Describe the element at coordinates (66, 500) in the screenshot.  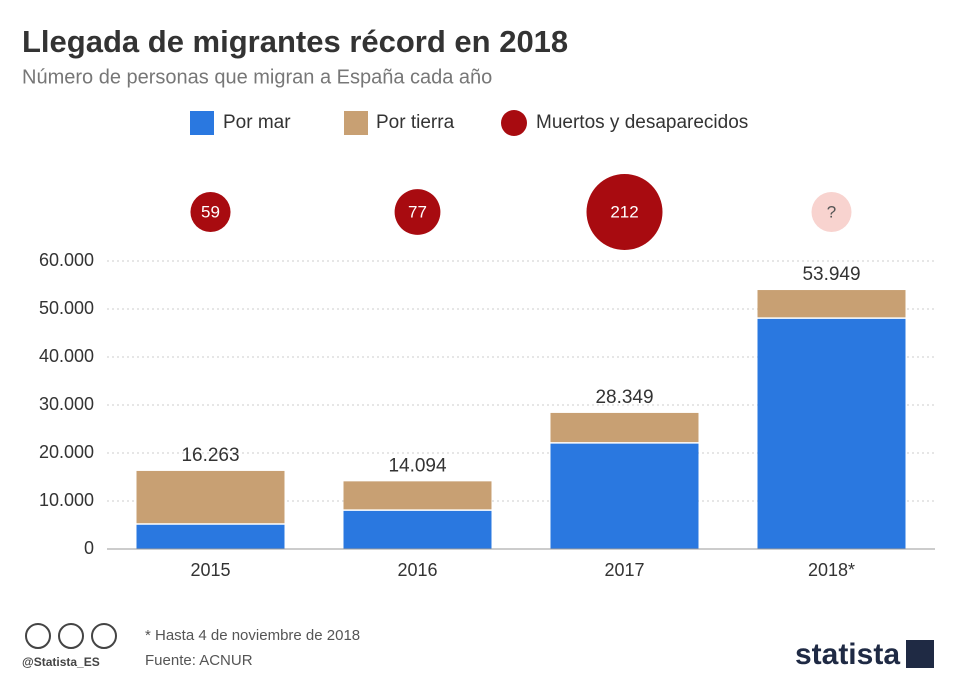
I see `y-tick-label: 10.000` at that location.